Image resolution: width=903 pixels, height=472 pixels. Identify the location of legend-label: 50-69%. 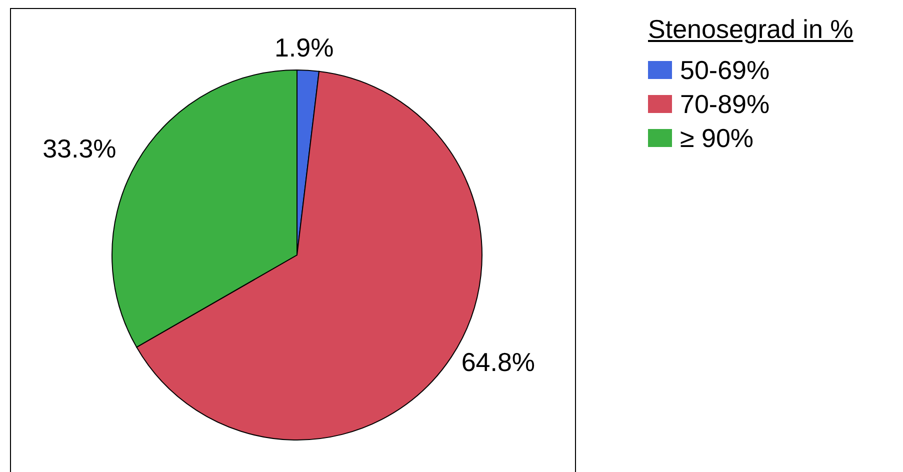
(725, 70).